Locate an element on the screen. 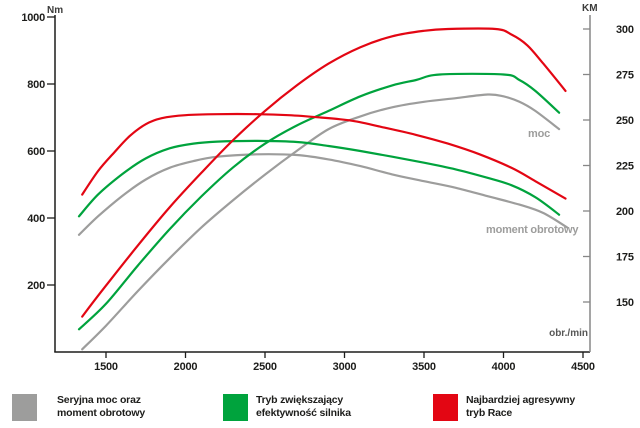 This screenshot has width=640, height=428. legend-item-stock: Seryjna moc oraz moment obrotowy is located at coordinates (78, 407).